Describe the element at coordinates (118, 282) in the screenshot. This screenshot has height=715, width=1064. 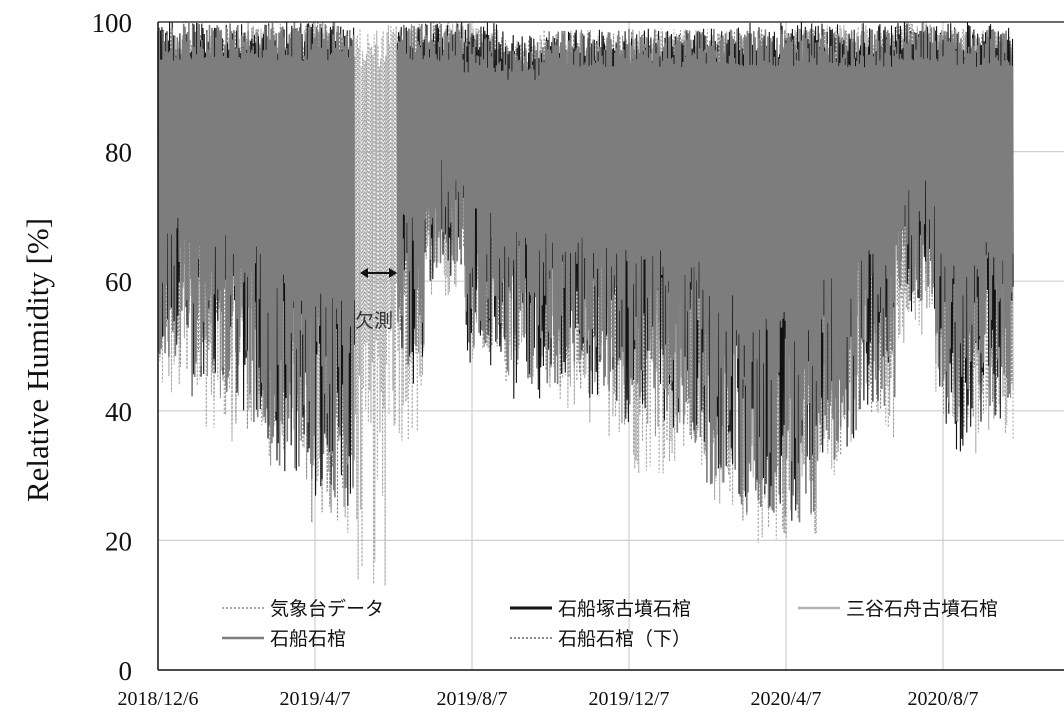
I see `y-tick-label-60: 60` at that location.